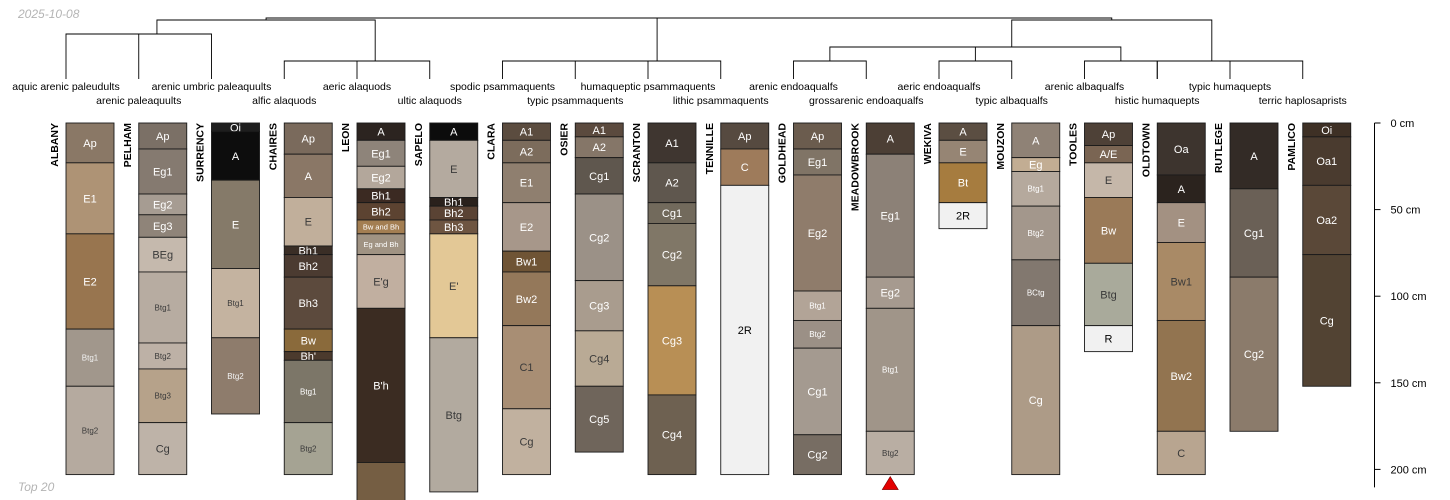 This screenshot has height=500, width=1450. What do you see at coordinates (564, 139) in the screenshot?
I see `profile-name: OSIER` at bounding box center [564, 139].